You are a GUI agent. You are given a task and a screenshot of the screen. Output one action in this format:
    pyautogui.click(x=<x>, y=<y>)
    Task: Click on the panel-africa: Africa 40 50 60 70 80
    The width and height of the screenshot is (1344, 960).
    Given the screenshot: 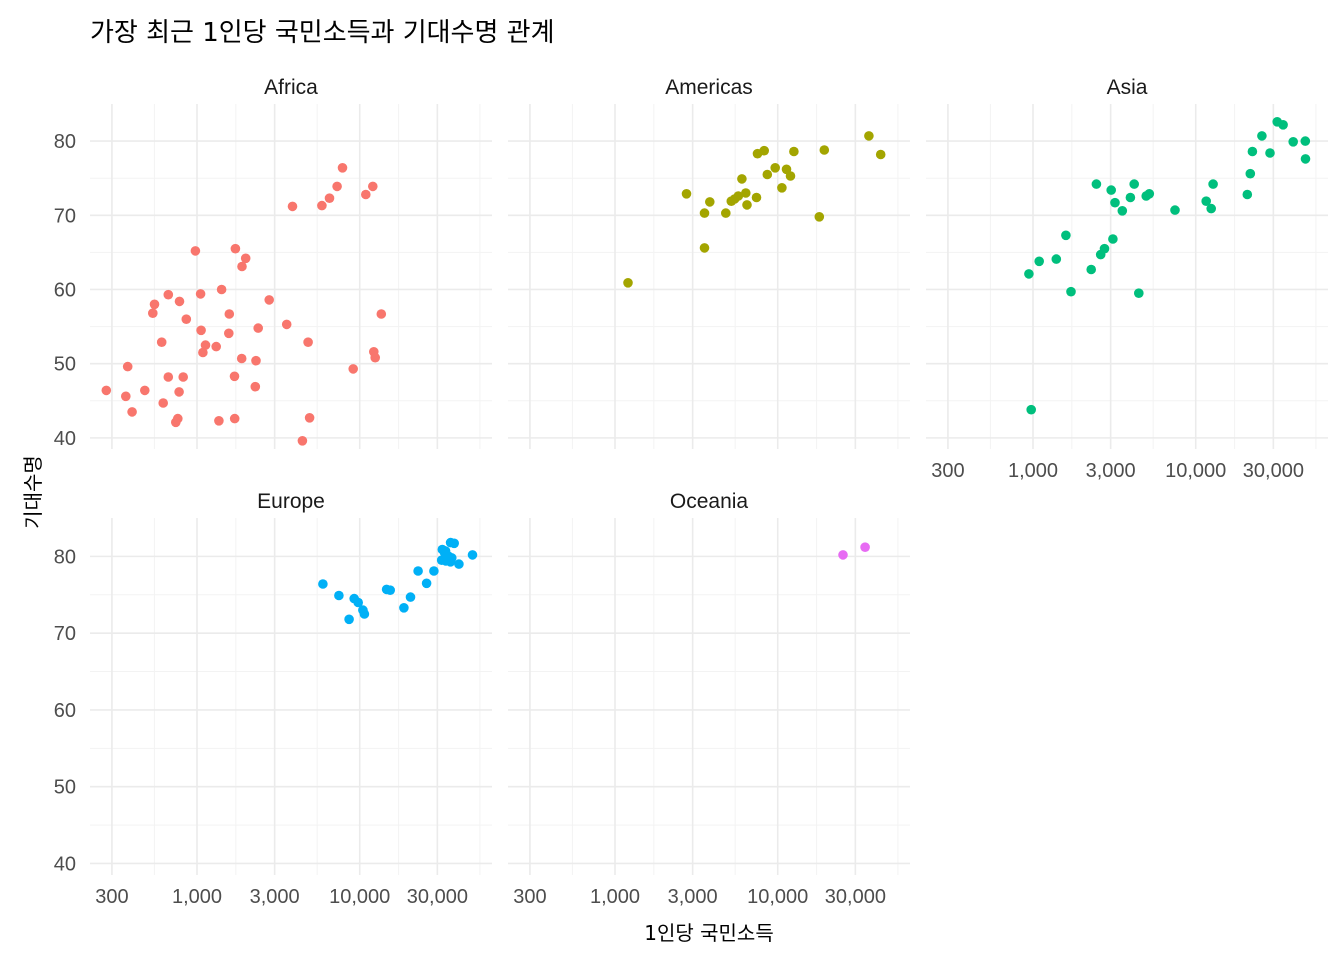 What is the action you would take?
    pyautogui.click(x=273, y=263)
    